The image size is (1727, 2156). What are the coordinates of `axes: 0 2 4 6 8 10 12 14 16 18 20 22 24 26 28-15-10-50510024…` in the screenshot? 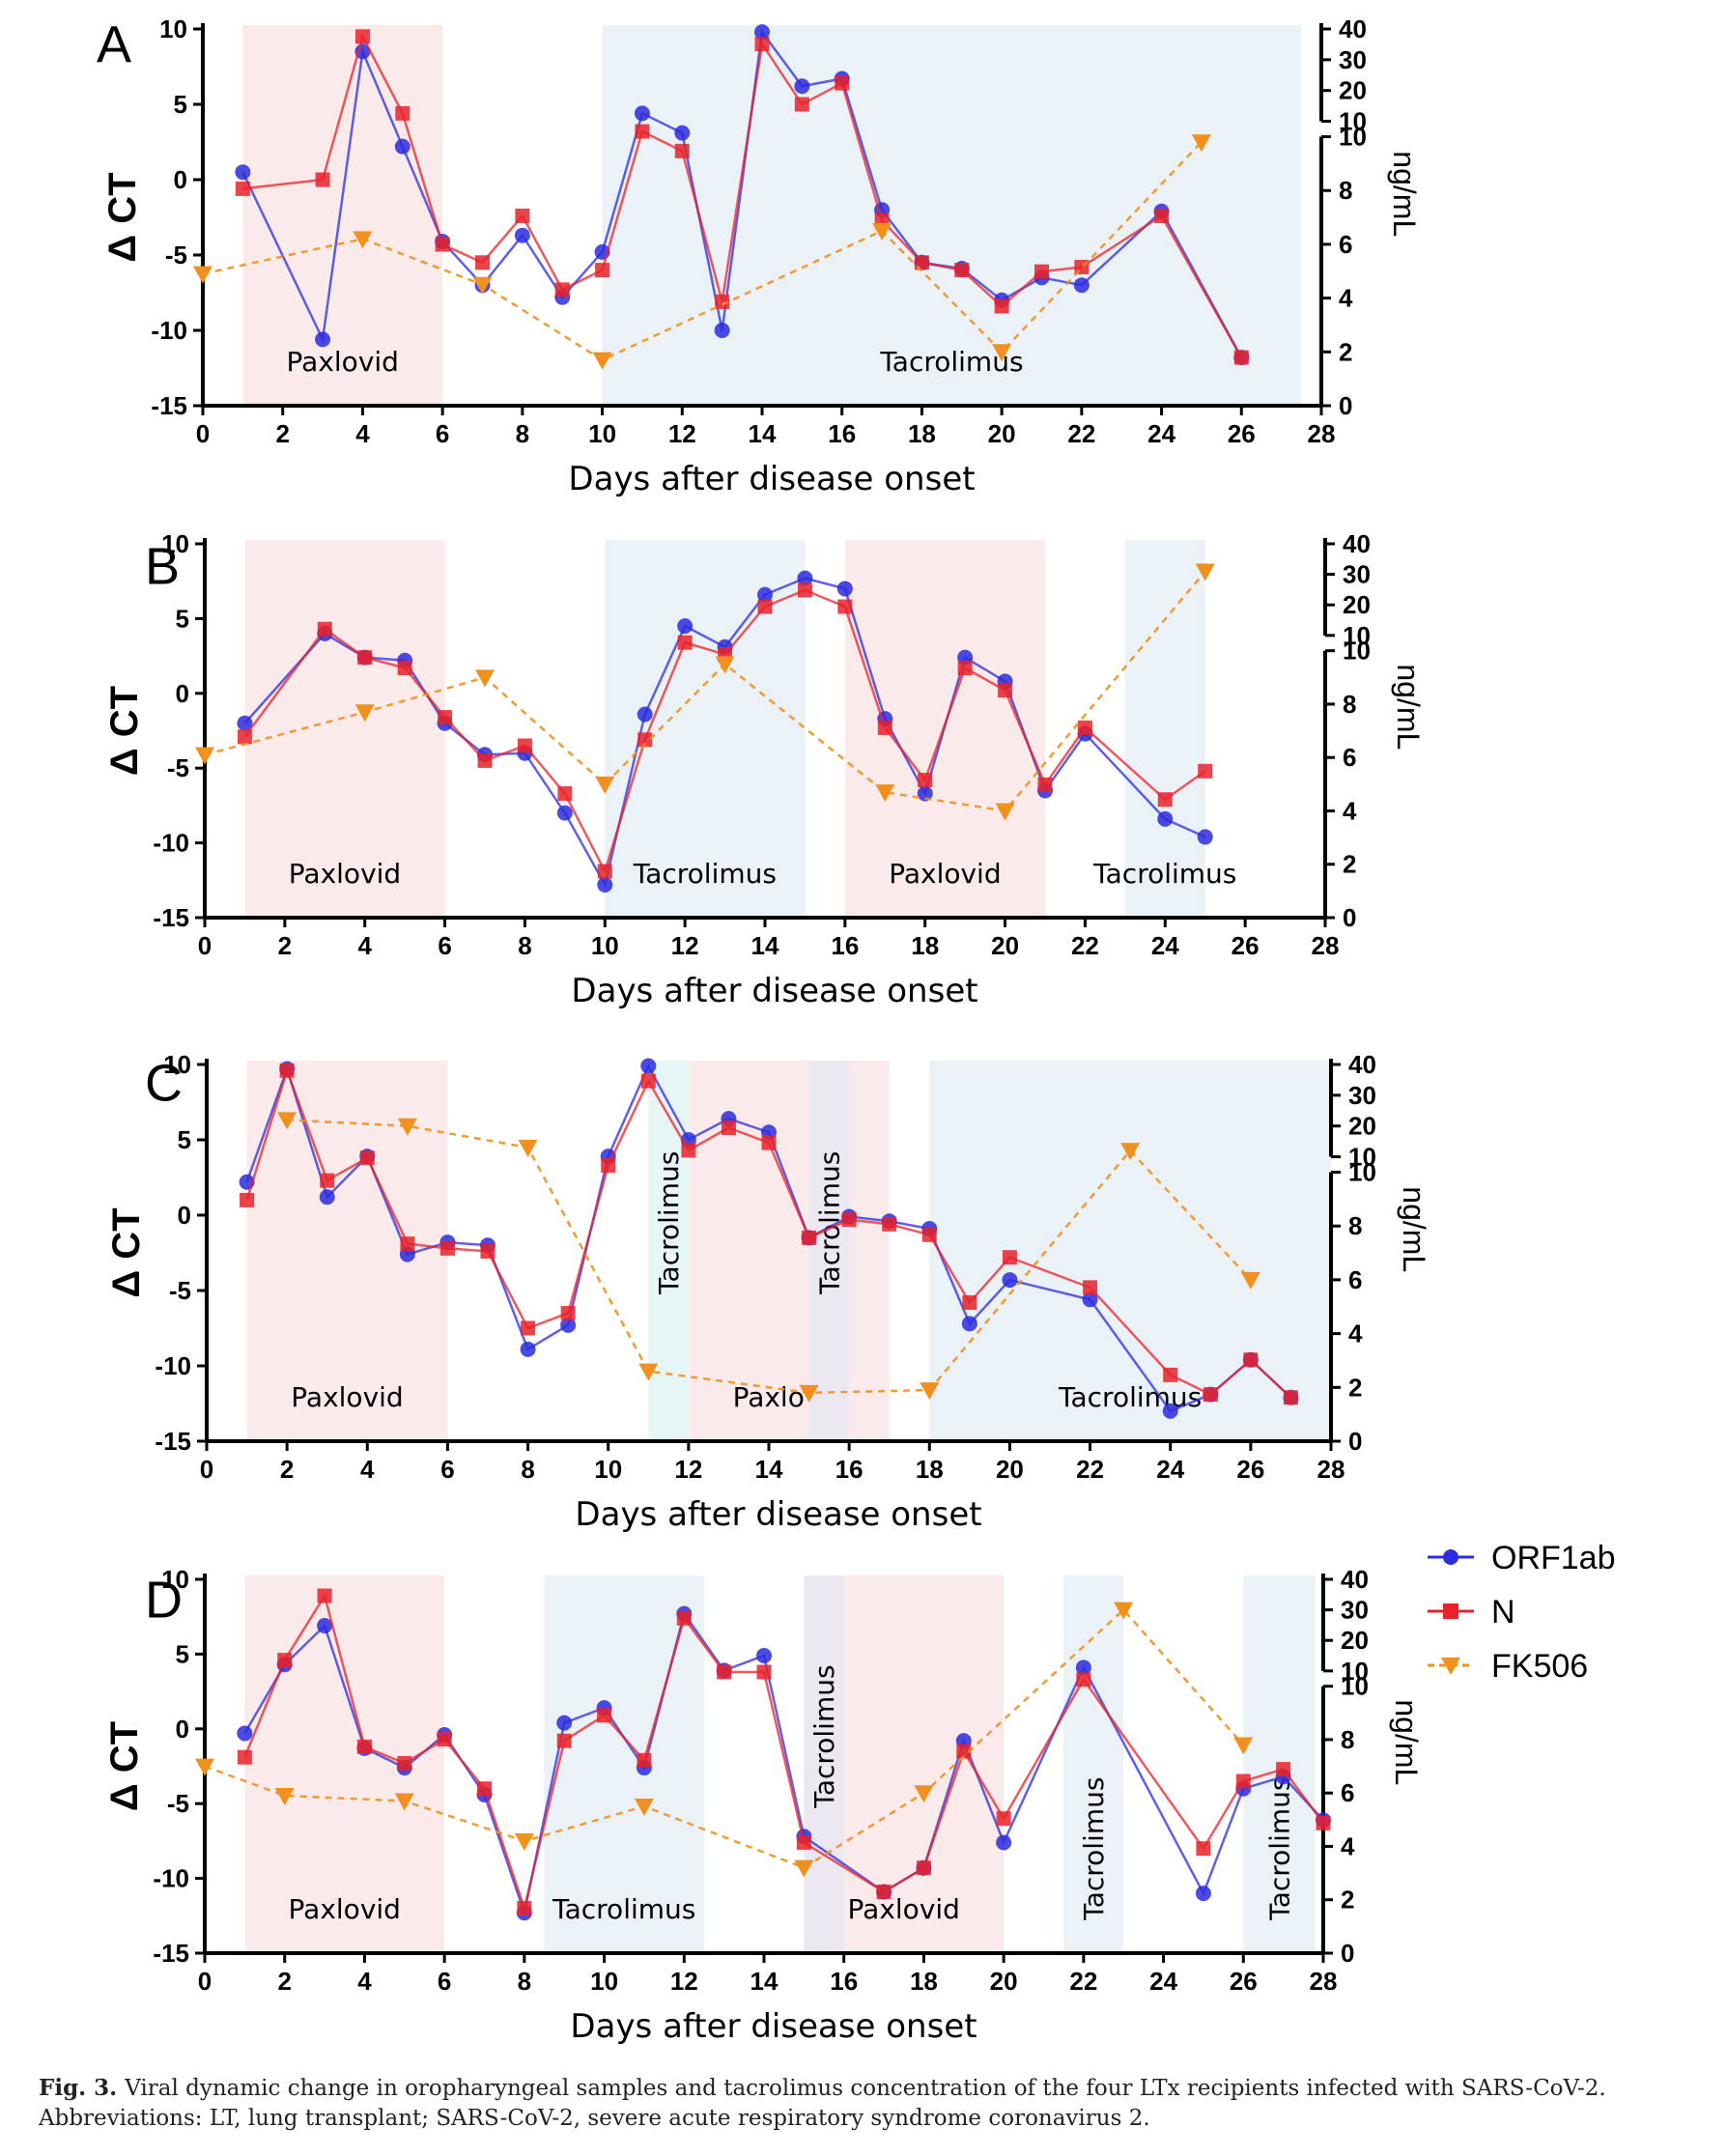 It's located at (766, 1267).